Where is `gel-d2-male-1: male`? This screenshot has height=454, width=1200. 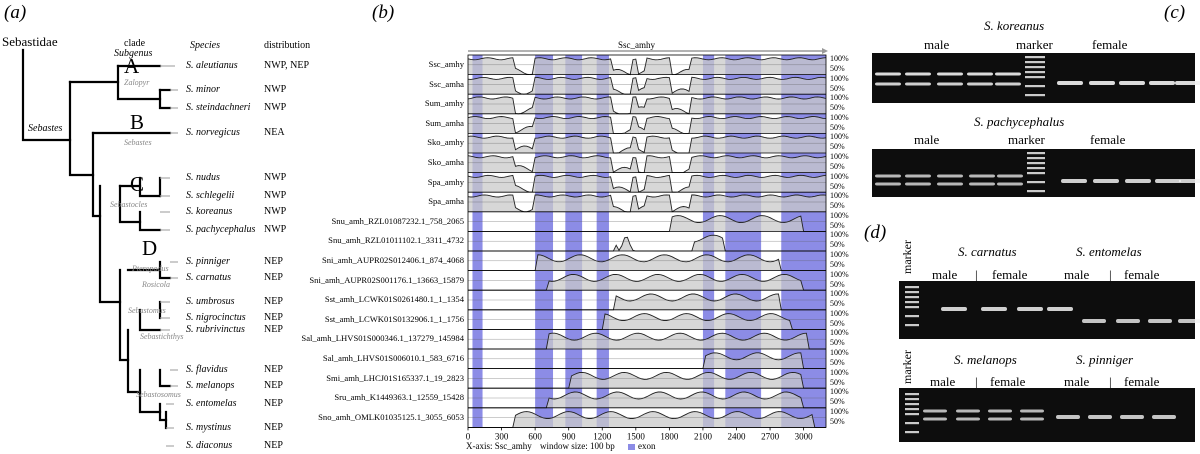 gel-d2-male-1: male is located at coordinates (943, 381).